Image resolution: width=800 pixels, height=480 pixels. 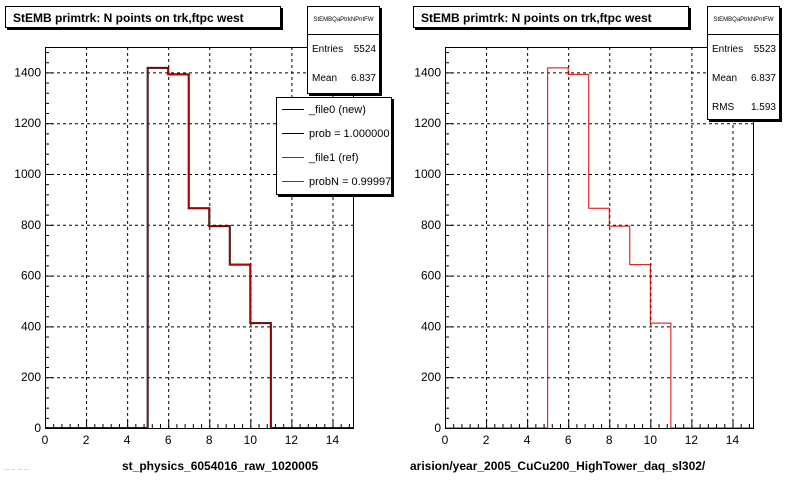 I want to click on stats-value: 5523, so click(x=764, y=49).